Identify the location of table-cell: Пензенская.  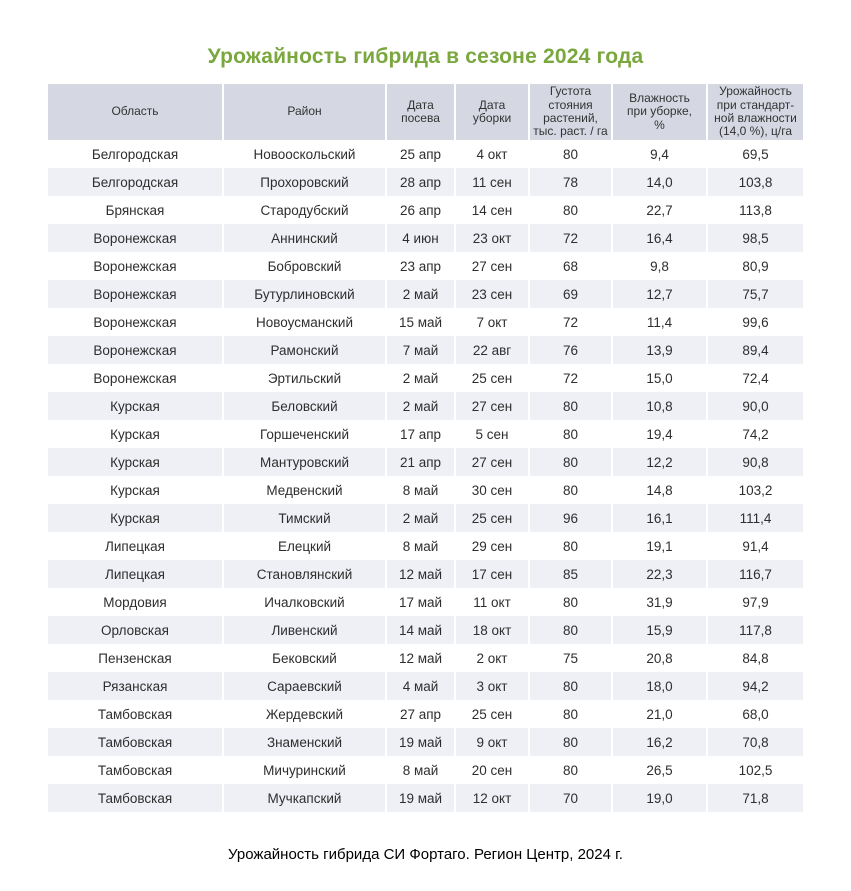
(136, 658).